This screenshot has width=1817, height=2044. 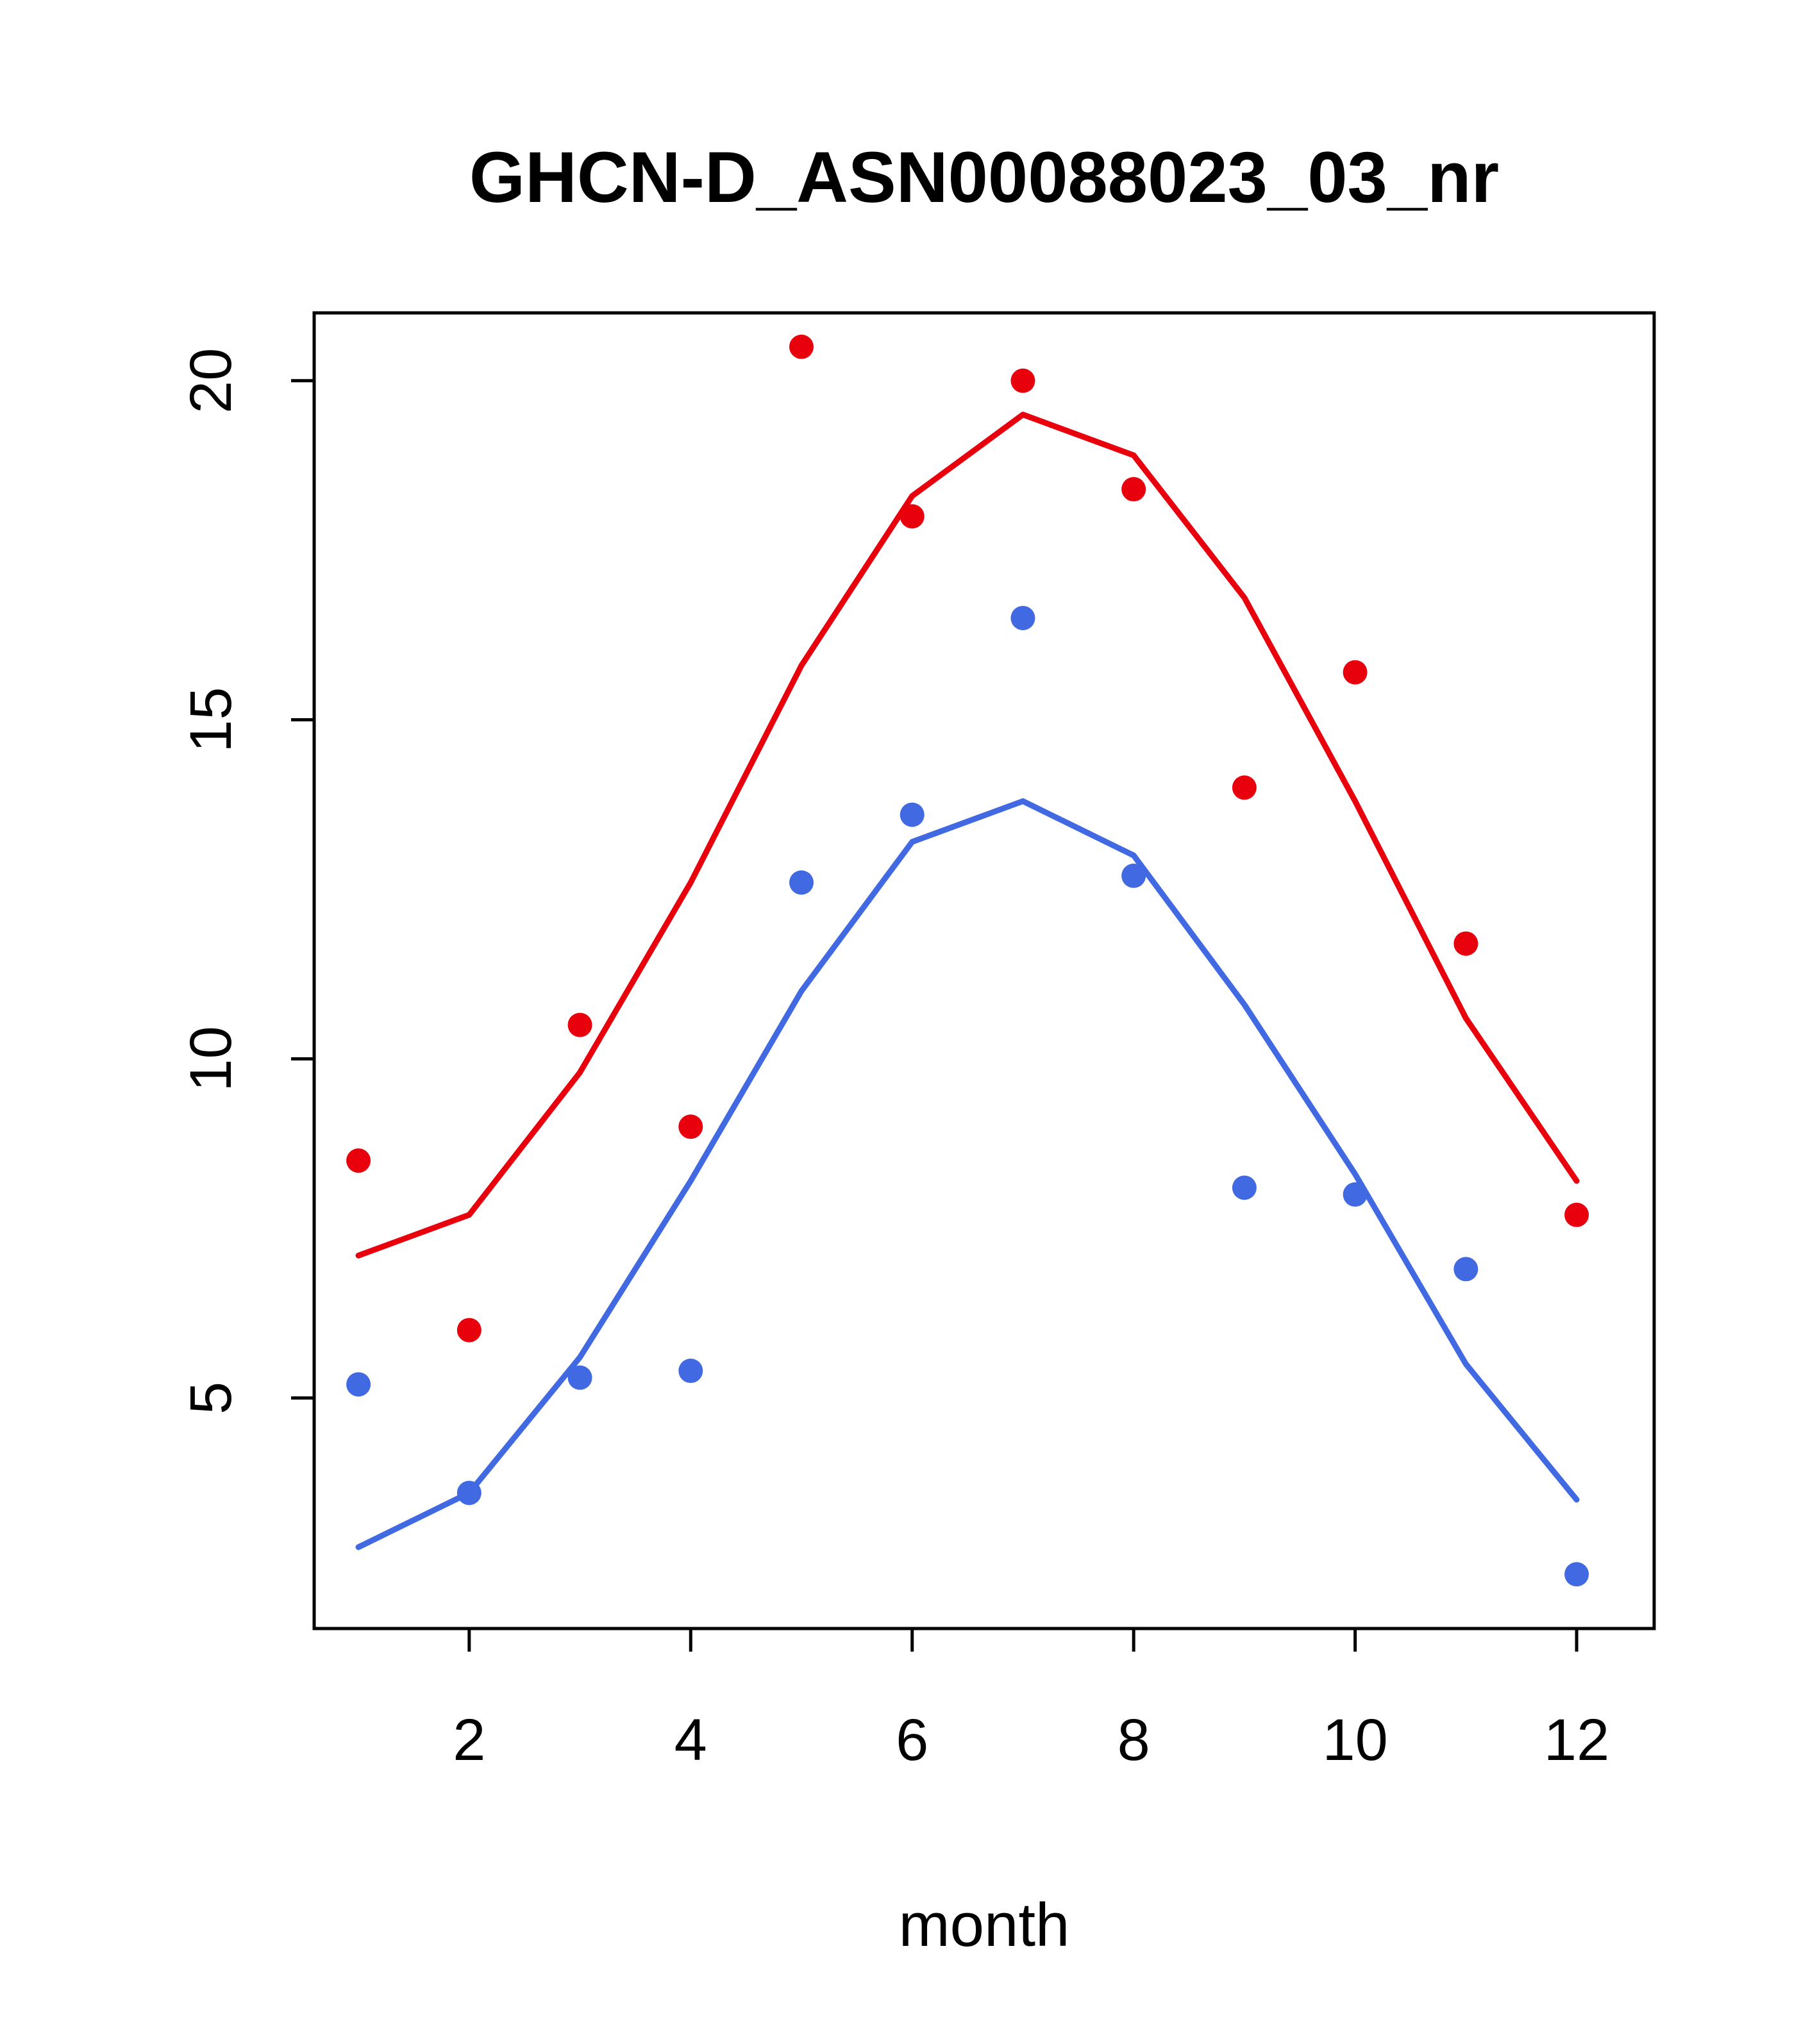 I want to click on x-tick-label: 2, so click(x=469, y=1740).